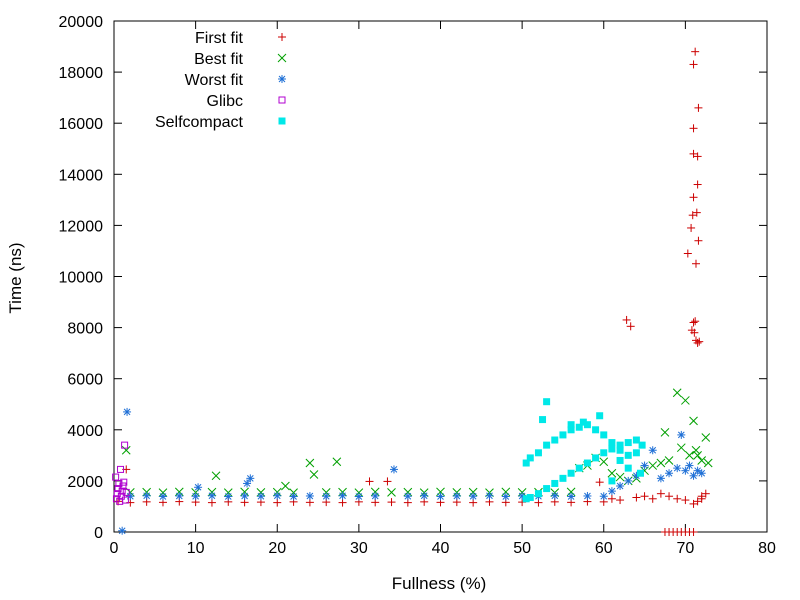 This screenshot has width=800, height=600. Describe the element at coordinates (359, 548) in the screenshot. I see `x-tick-label: 30` at that location.